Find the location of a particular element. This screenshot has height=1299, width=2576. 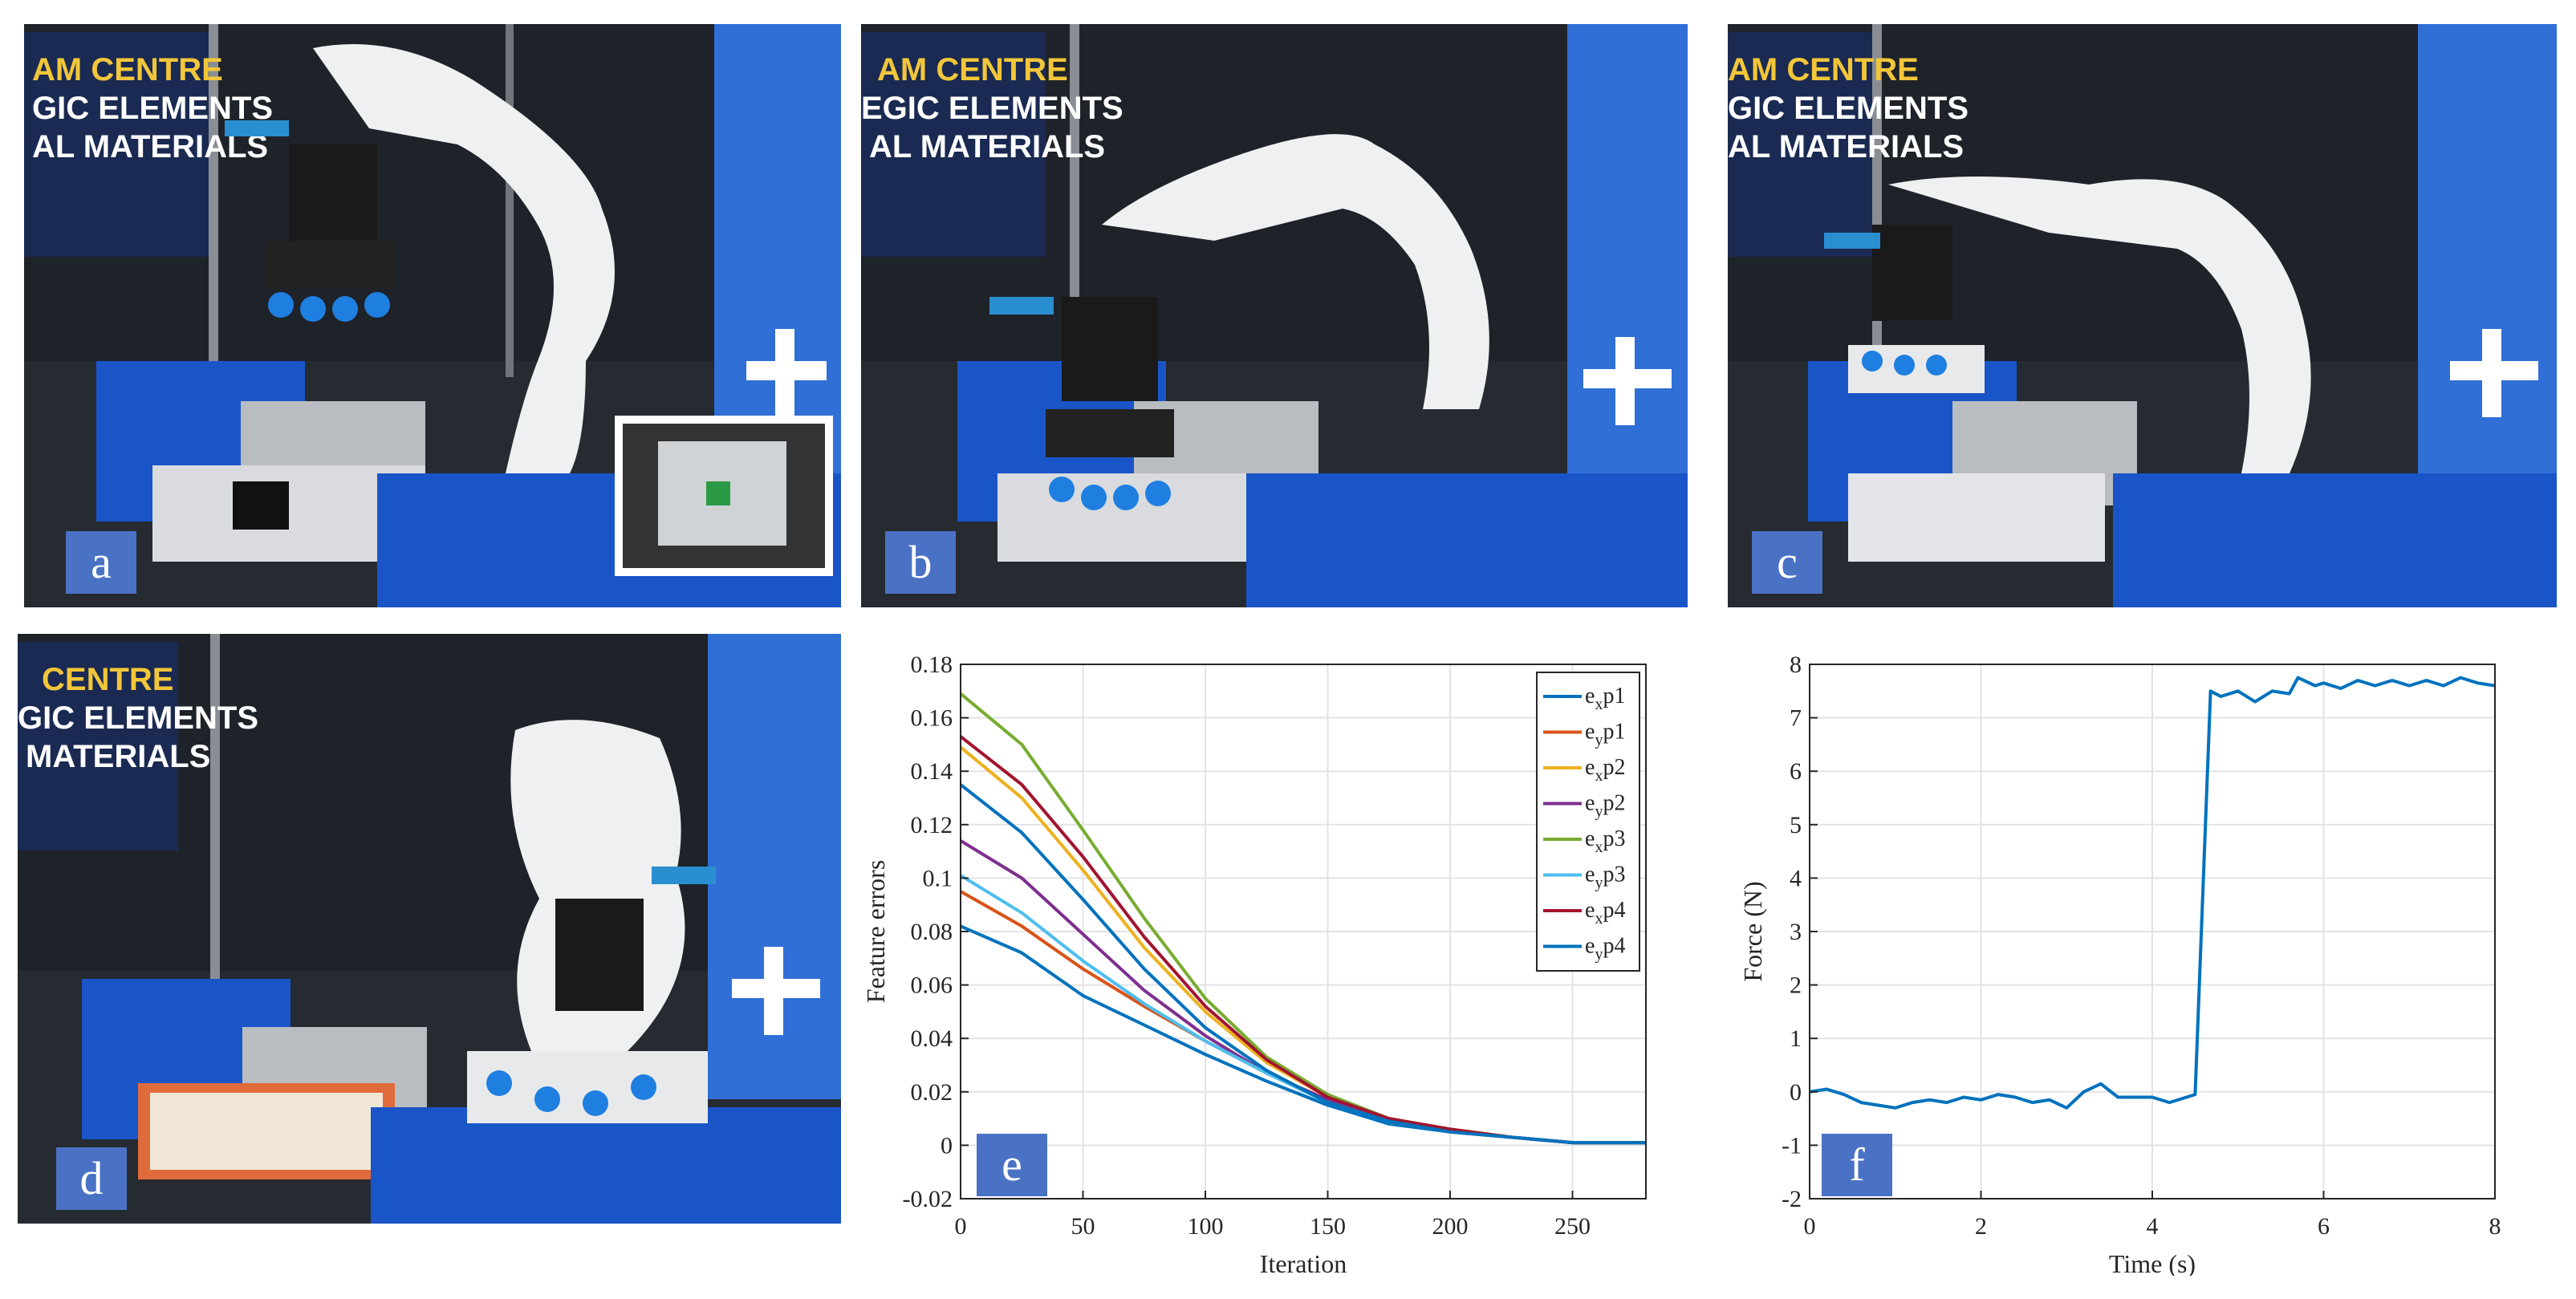

y-tick-label: 0.06 is located at coordinates (932, 986).